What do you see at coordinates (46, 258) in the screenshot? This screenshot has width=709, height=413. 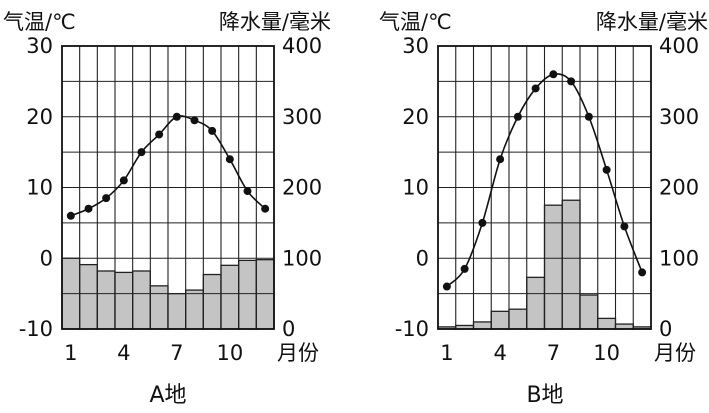 I see `chart1-temp-tick-label: 0` at bounding box center [46, 258].